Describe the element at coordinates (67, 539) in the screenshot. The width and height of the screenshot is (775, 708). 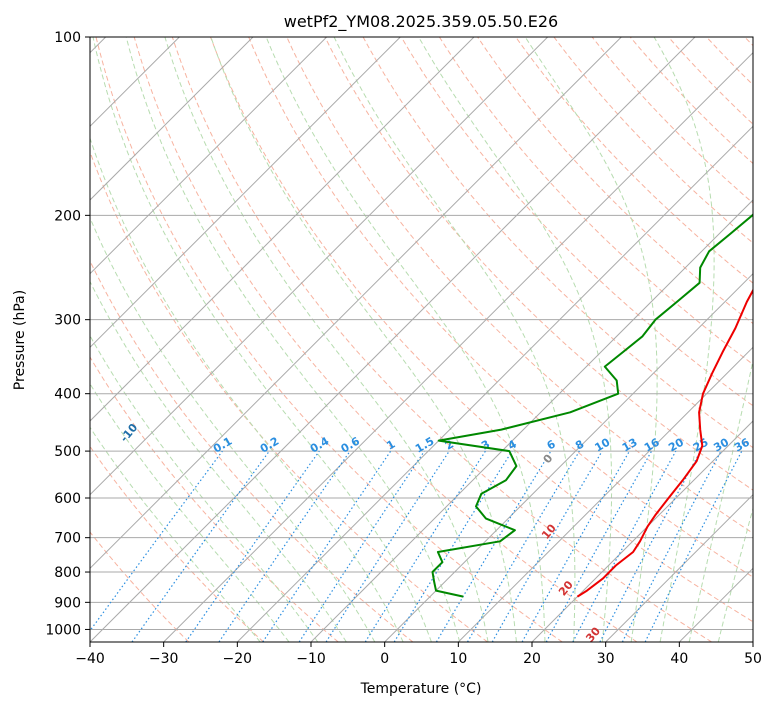
I see `y-tick-label: 700` at that location.